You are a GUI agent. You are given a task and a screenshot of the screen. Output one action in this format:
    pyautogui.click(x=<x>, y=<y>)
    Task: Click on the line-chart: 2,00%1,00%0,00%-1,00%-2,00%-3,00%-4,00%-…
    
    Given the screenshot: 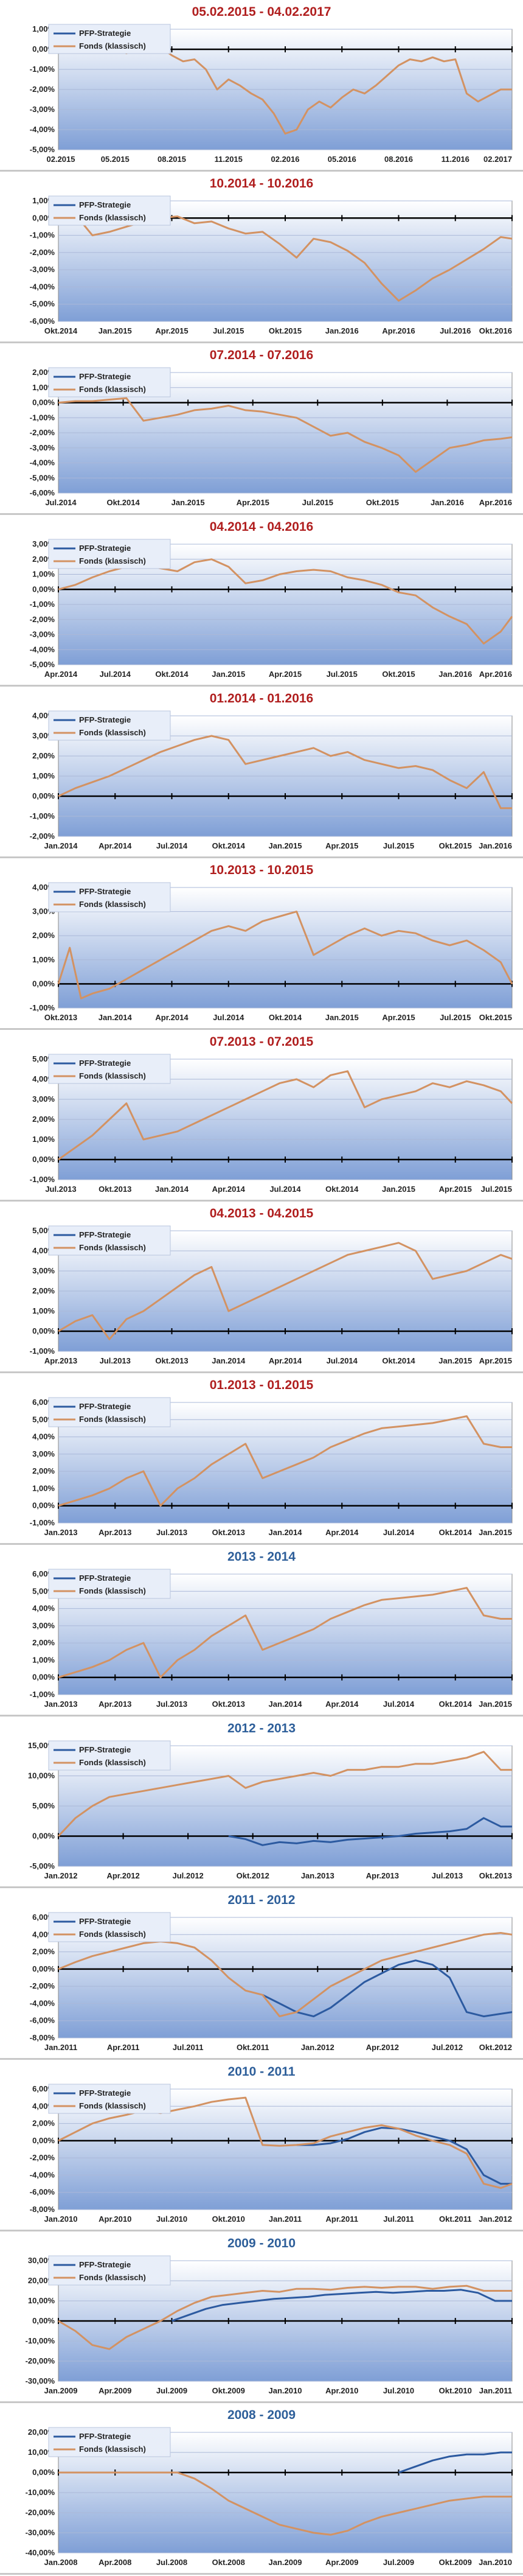 What is the action you would take?
    pyautogui.click(x=272, y=437)
    